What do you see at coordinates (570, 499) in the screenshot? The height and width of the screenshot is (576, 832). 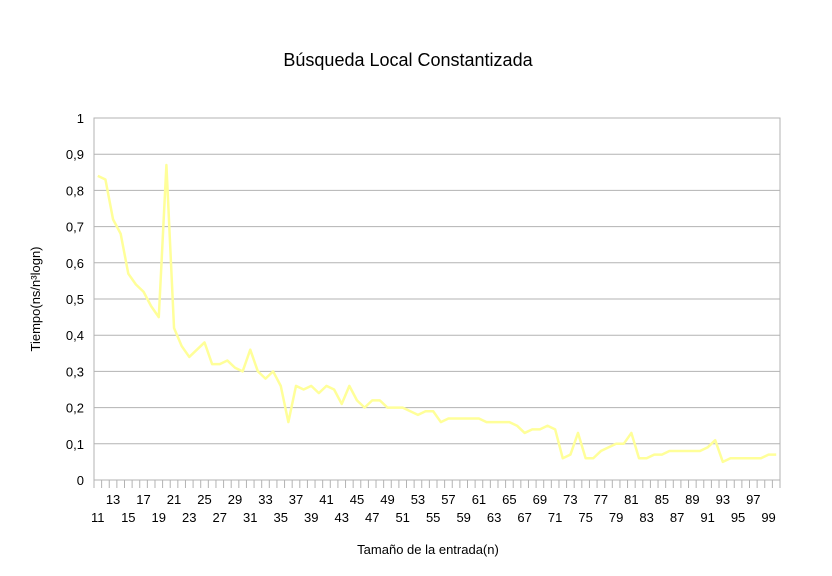 I see `x-tick-label: 73` at bounding box center [570, 499].